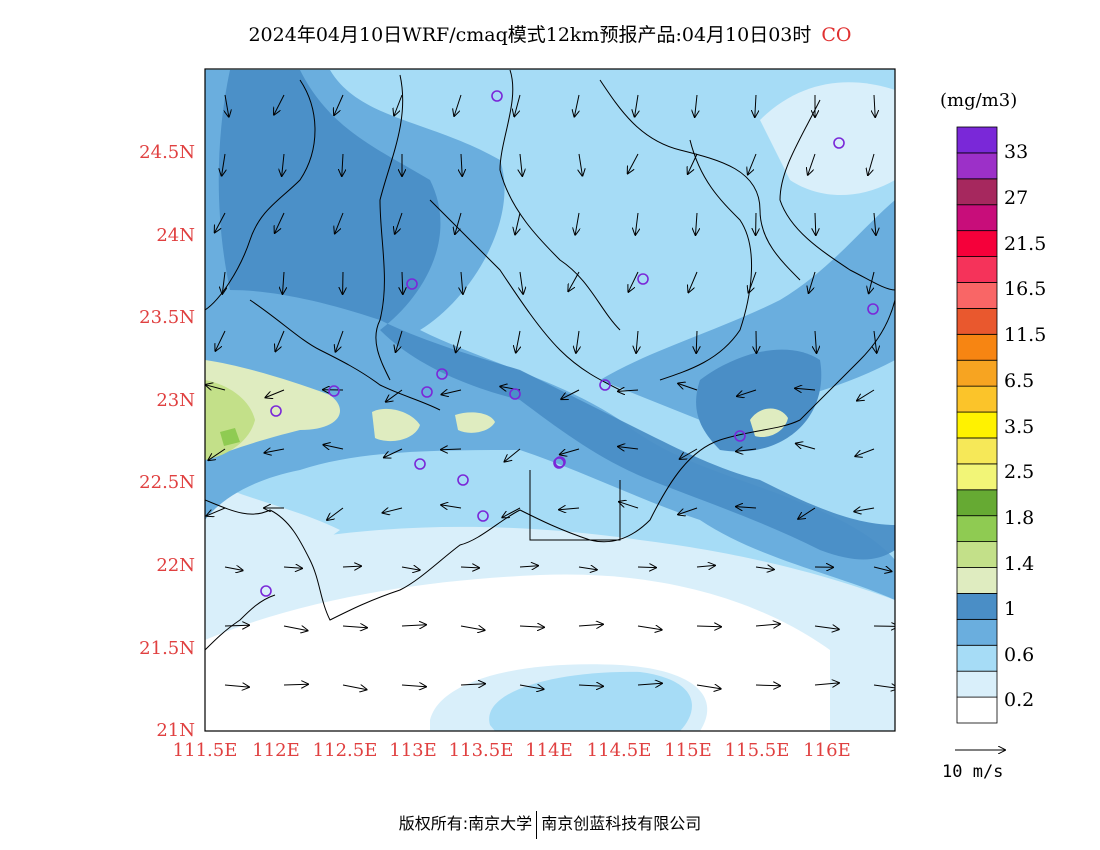  I want to click on reference-vector-label: 10 m/s, so click(973, 772).